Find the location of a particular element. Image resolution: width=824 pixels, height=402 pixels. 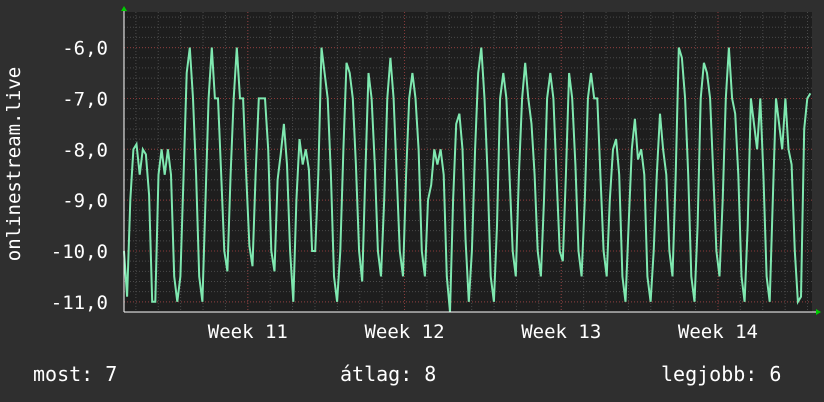

y-tick-label: -11,0 is located at coordinates (79, 303).